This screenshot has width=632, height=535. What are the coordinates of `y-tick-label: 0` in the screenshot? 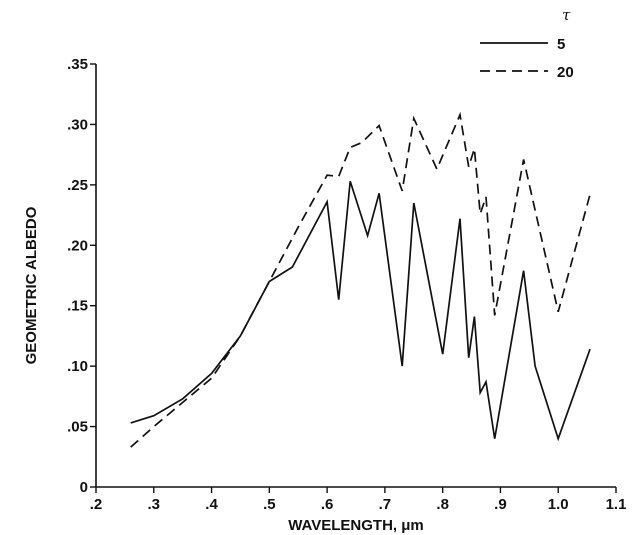 It's located at (84, 487).